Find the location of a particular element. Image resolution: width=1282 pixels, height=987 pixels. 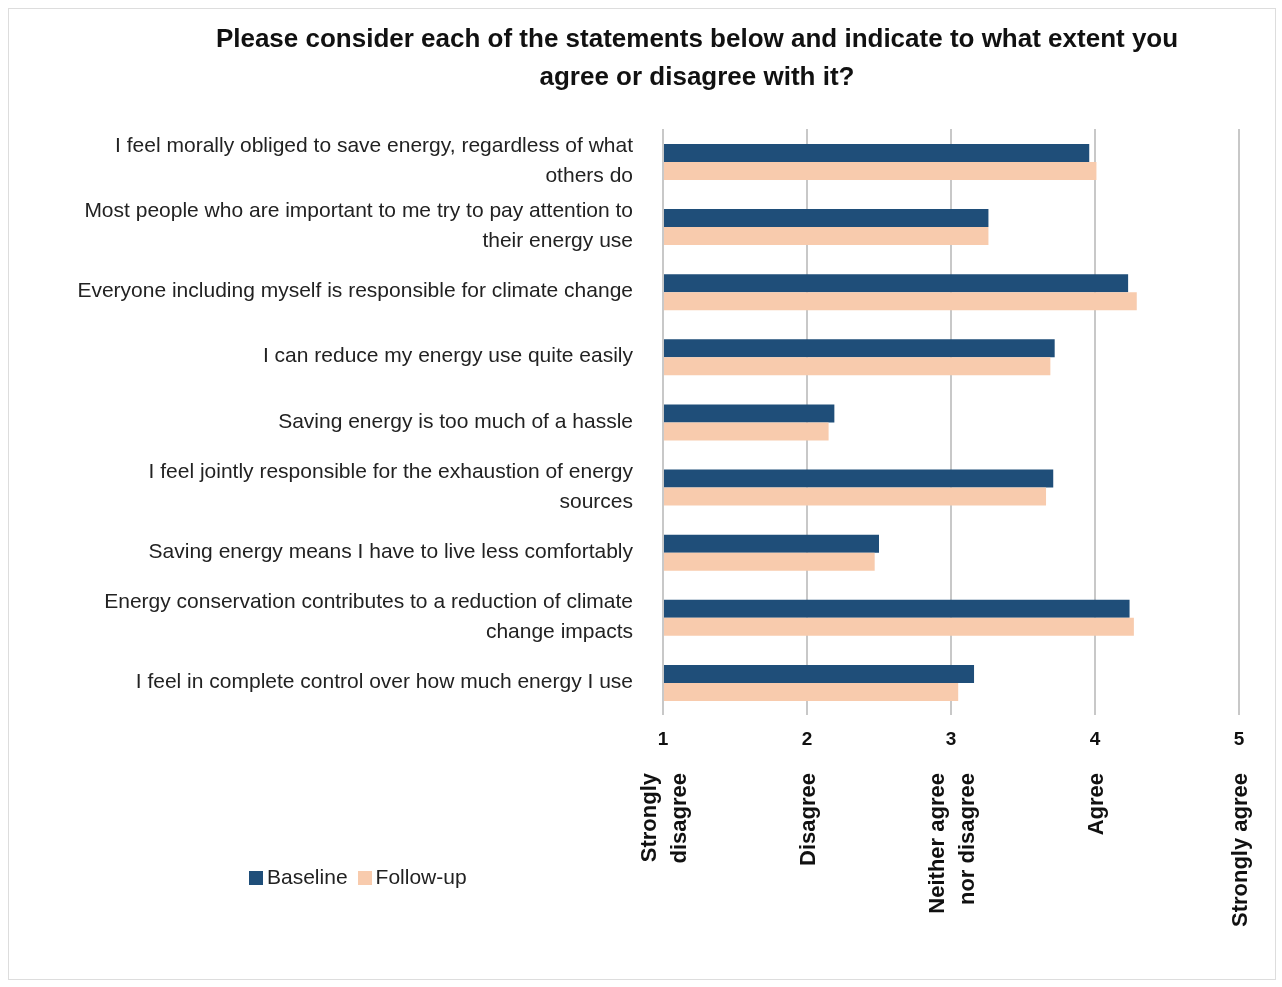

legend-label: Follow-up is located at coordinates (421, 876).